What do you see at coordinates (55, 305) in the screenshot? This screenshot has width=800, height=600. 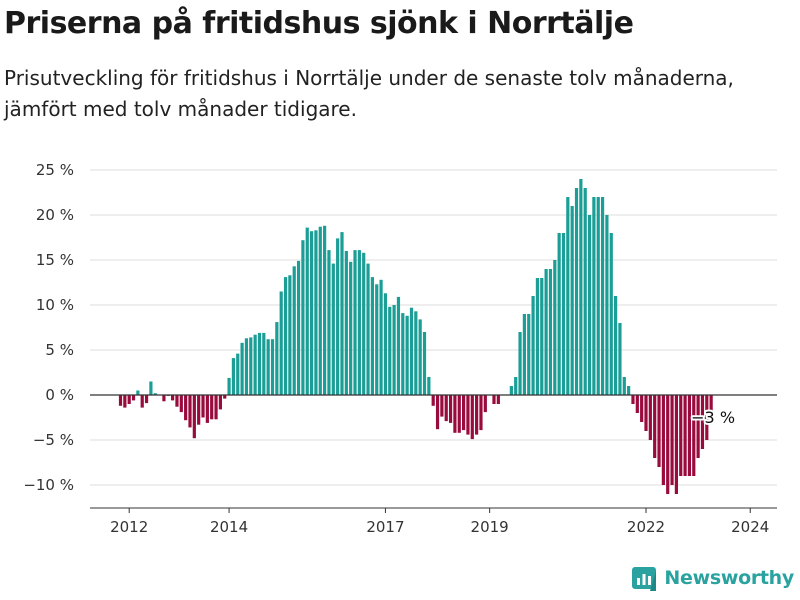 I see `y-tick-label: 10 %` at bounding box center [55, 305].